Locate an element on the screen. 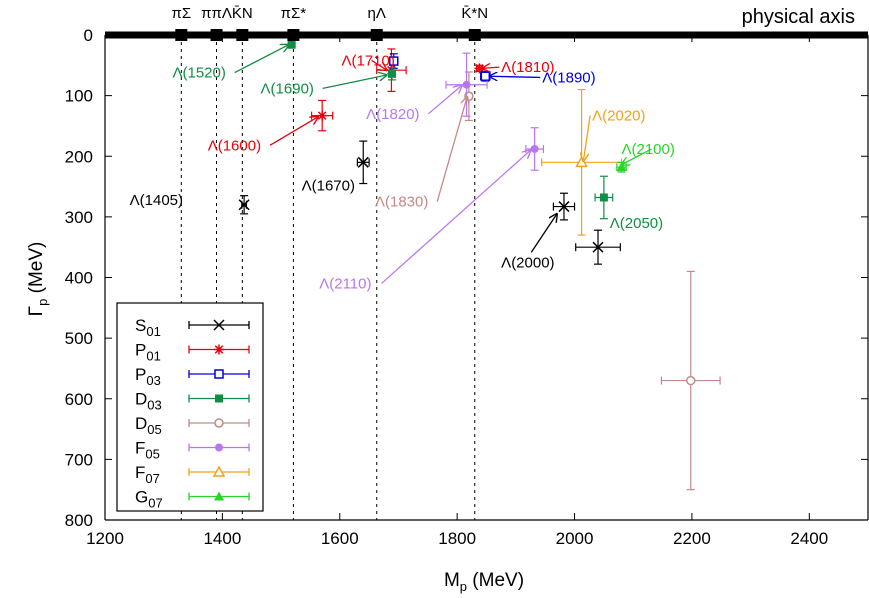 The width and height of the screenshot is (869, 598). annotation-label: Λ(2050) is located at coordinates (636, 223).